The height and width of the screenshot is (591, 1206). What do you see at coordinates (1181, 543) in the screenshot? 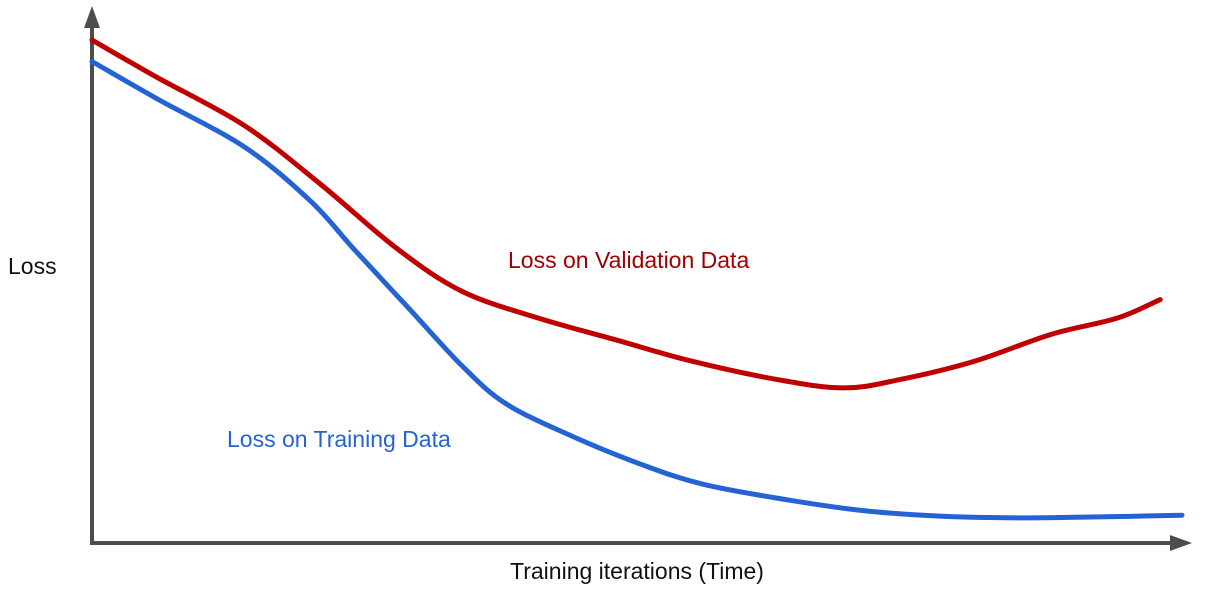
I see `x-axis-arrow-icon` at bounding box center [1181, 543].